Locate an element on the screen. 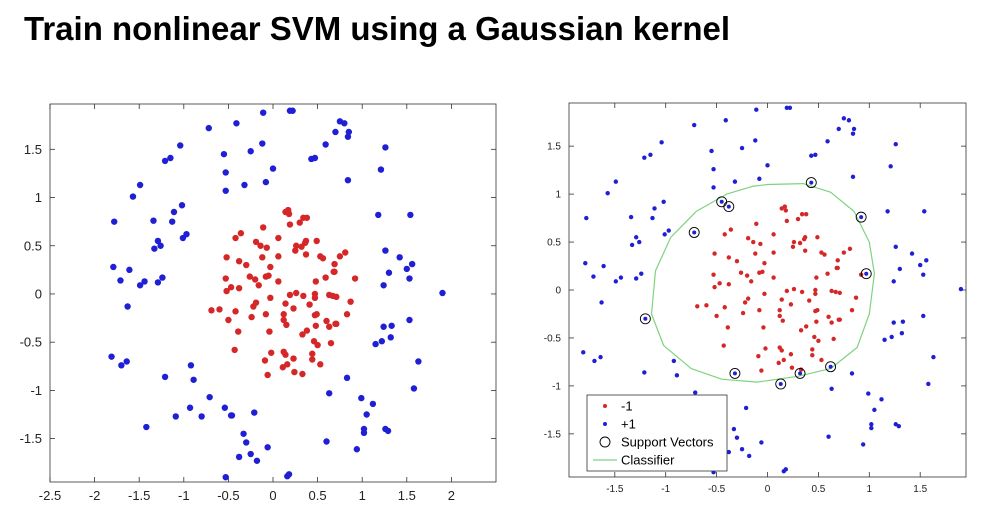 The width and height of the screenshot is (986, 526). legend-label: -1 is located at coordinates (627, 406).